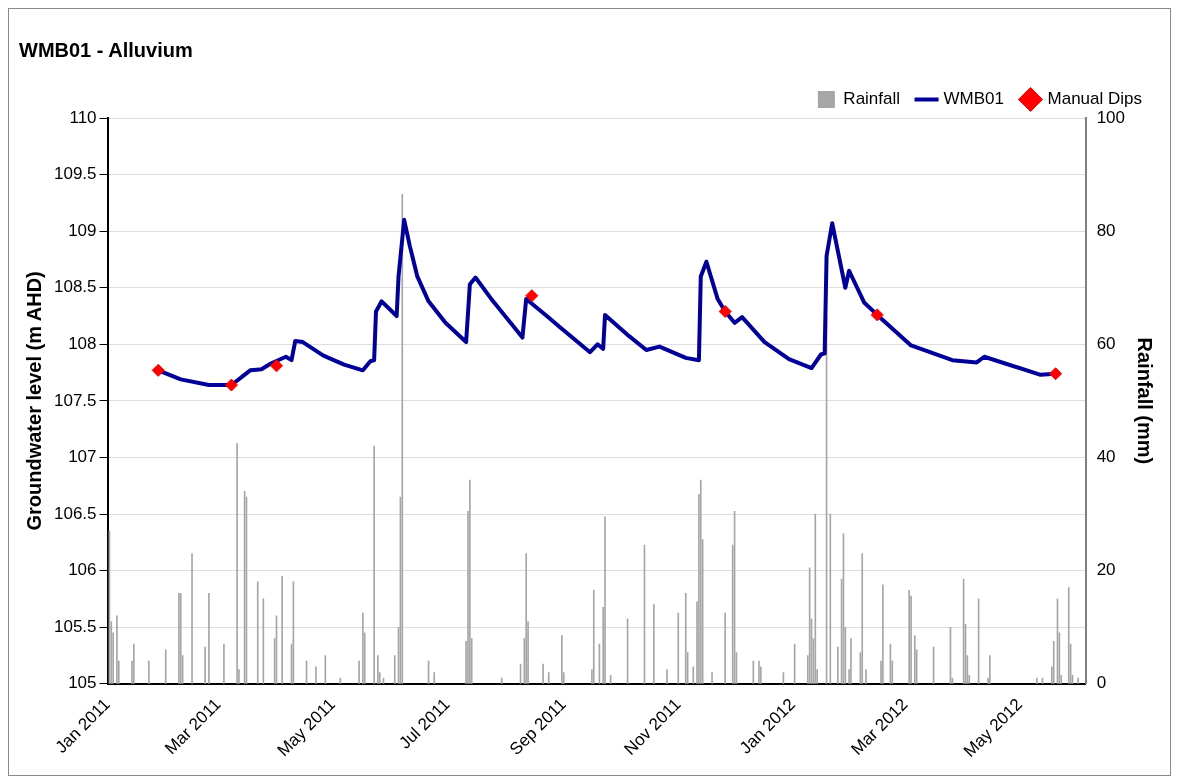 The height and width of the screenshot is (784, 1179). I want to click on y-tick-label: 107.5, so click(75, 400).